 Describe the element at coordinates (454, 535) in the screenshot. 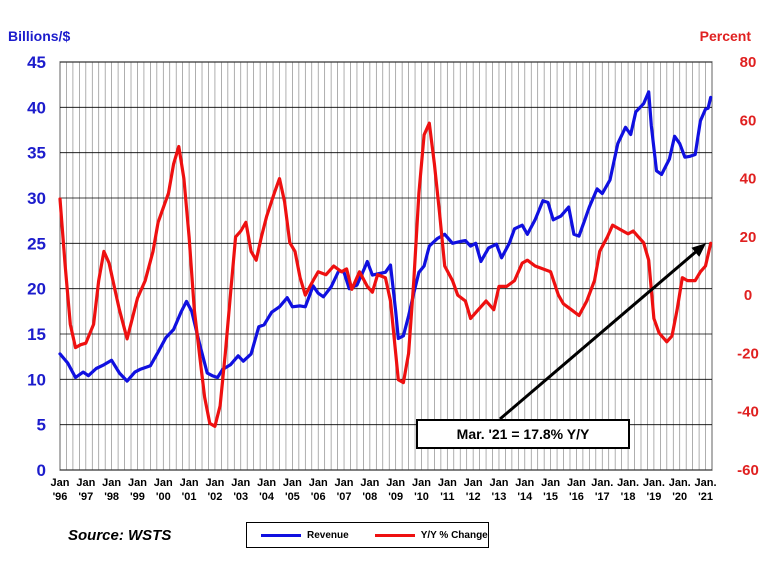

I see `legend-label-yoy: Y/Y % Change` at that location.